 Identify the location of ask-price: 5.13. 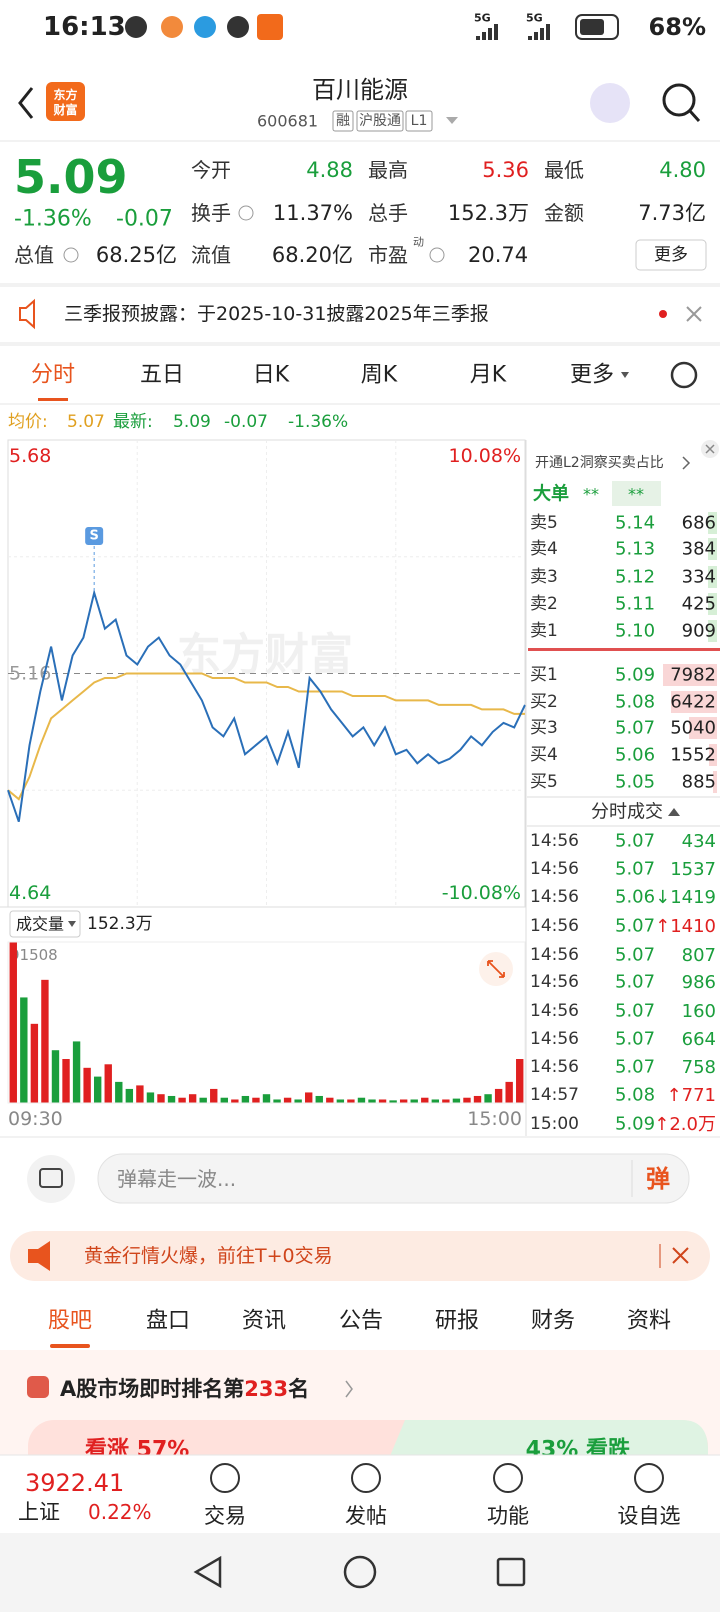
(635, 549).